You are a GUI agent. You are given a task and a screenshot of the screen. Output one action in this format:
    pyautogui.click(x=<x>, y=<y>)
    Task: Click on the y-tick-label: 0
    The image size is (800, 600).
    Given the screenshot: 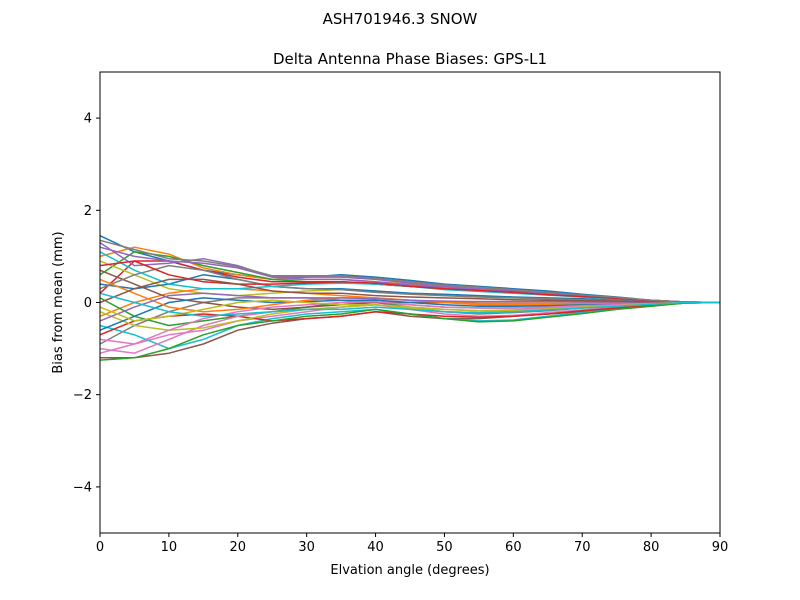 What is the action you would take?
    pyautogui.click(x=88, y=303)
    